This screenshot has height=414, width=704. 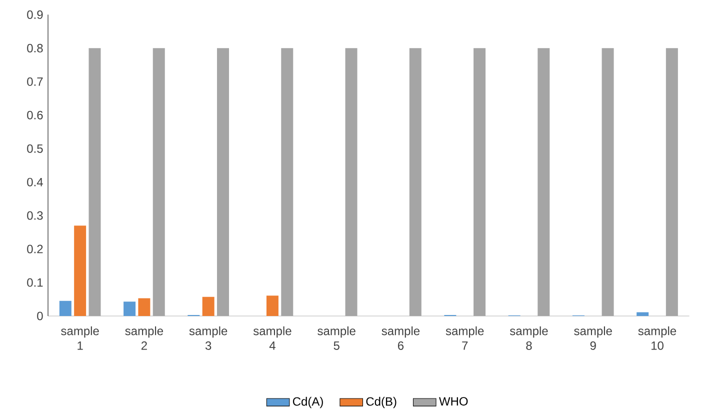 What do you see at coordinates (144, 338) in the screenshot?
I see `x-tick-label: sample 2` at bounding box center [144, 338].